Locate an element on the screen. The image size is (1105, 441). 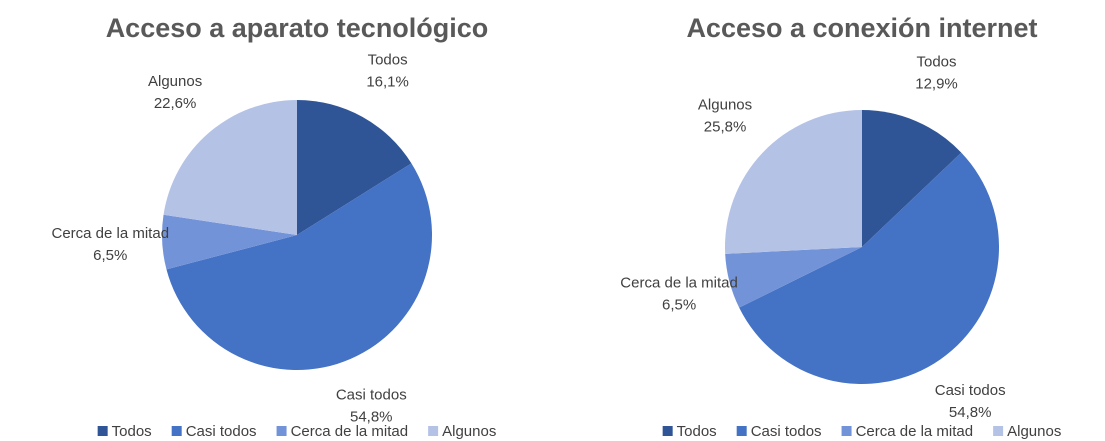
data-label-value: 12,9% is located at coordinates (936, 83).